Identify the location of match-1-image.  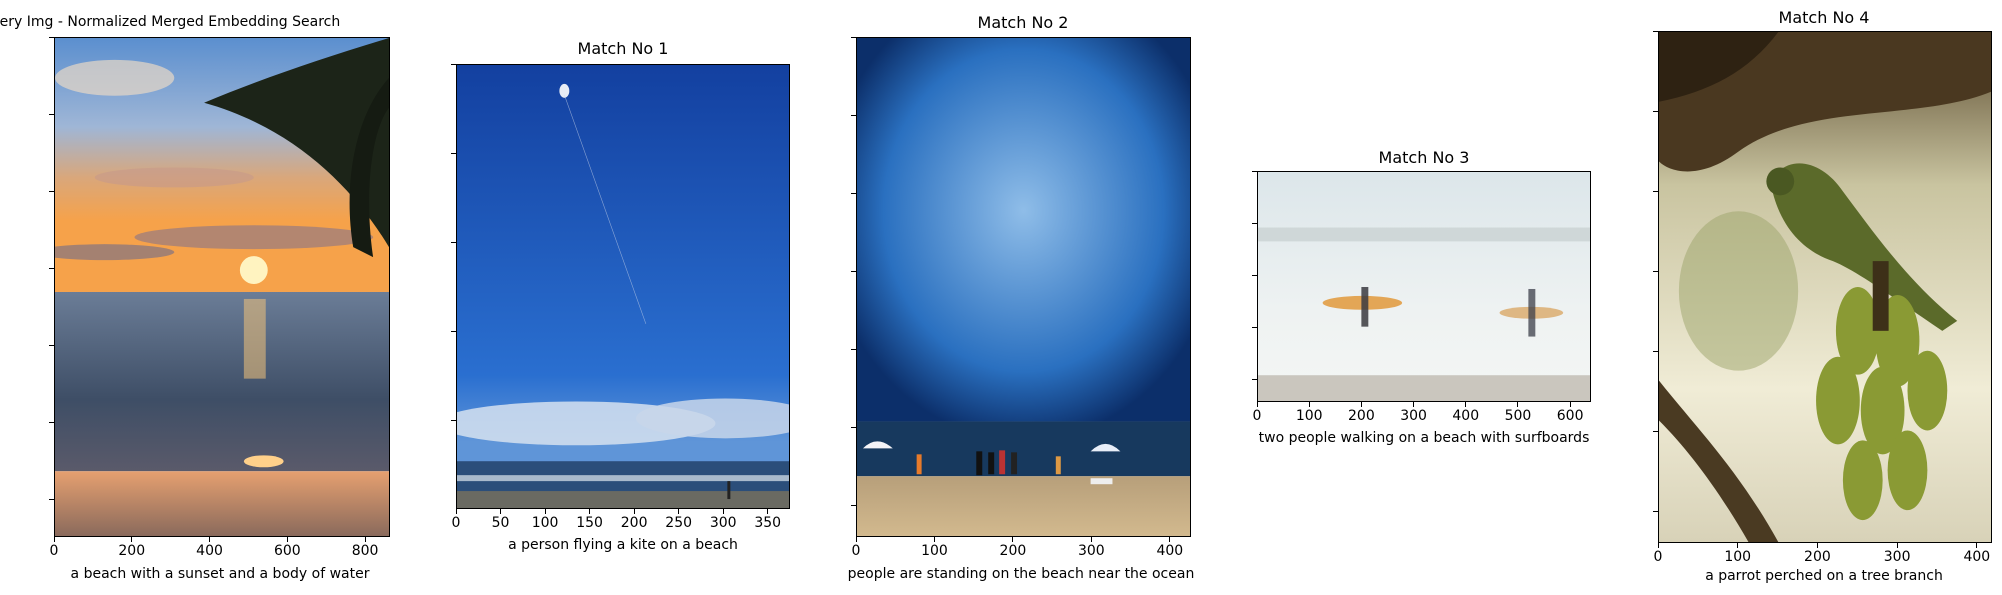
(623, 286).